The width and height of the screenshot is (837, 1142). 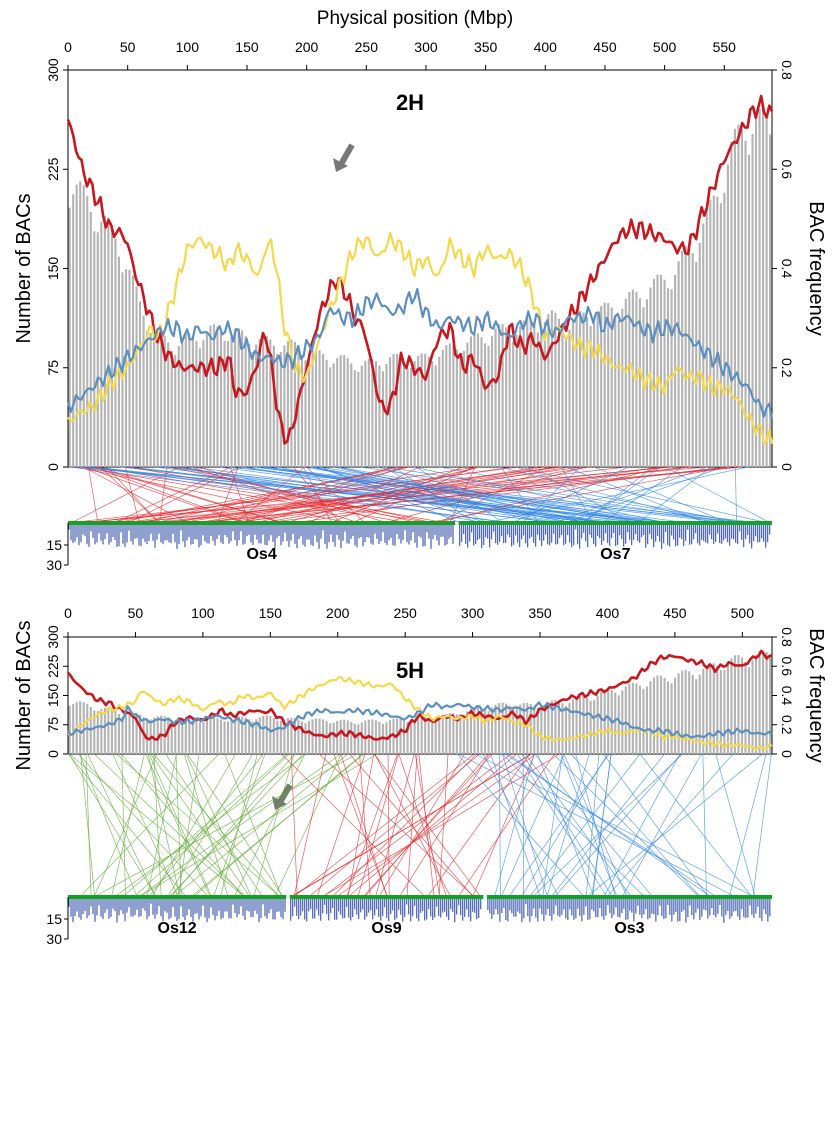 What do you see at coordinates (787, 667) in the screenshot?
I see `y2-tick-label: 0.6` at bounding box center [787, 667].